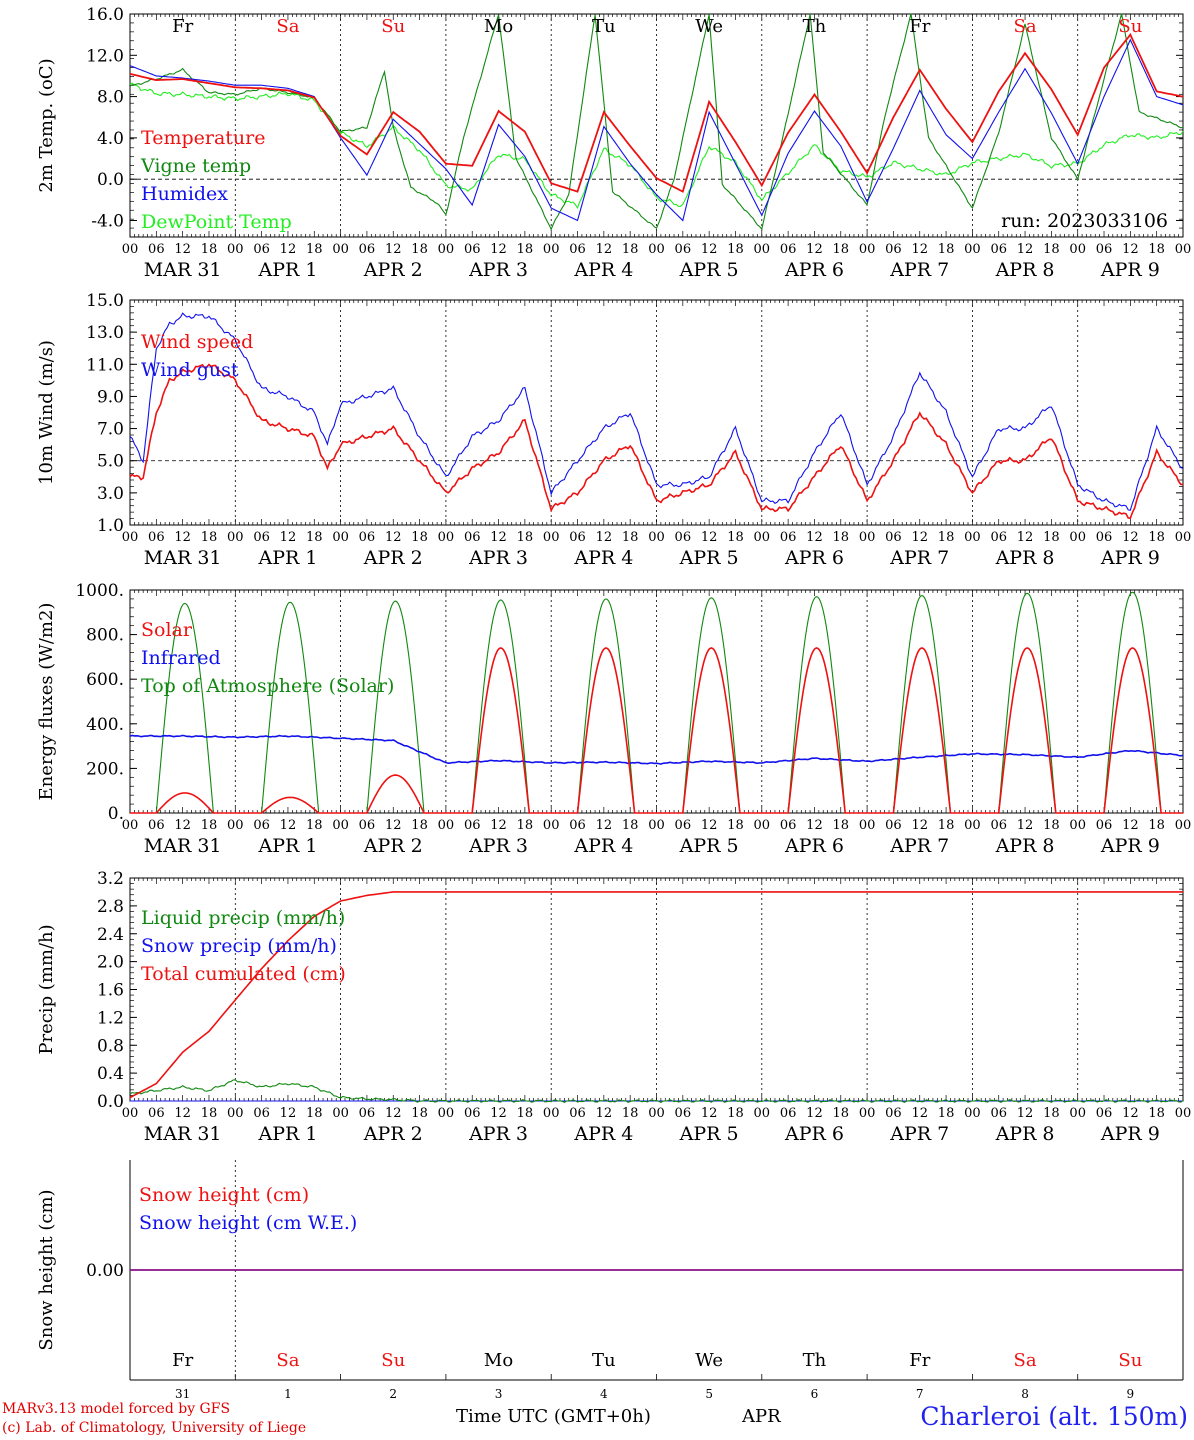 Image resolution: width=1194 pixels, height=1440 pixels. What do you see at coordinates (393, 1394) in the screenshot?
I see `day-number: 2` at bounding box center [393, 1394].